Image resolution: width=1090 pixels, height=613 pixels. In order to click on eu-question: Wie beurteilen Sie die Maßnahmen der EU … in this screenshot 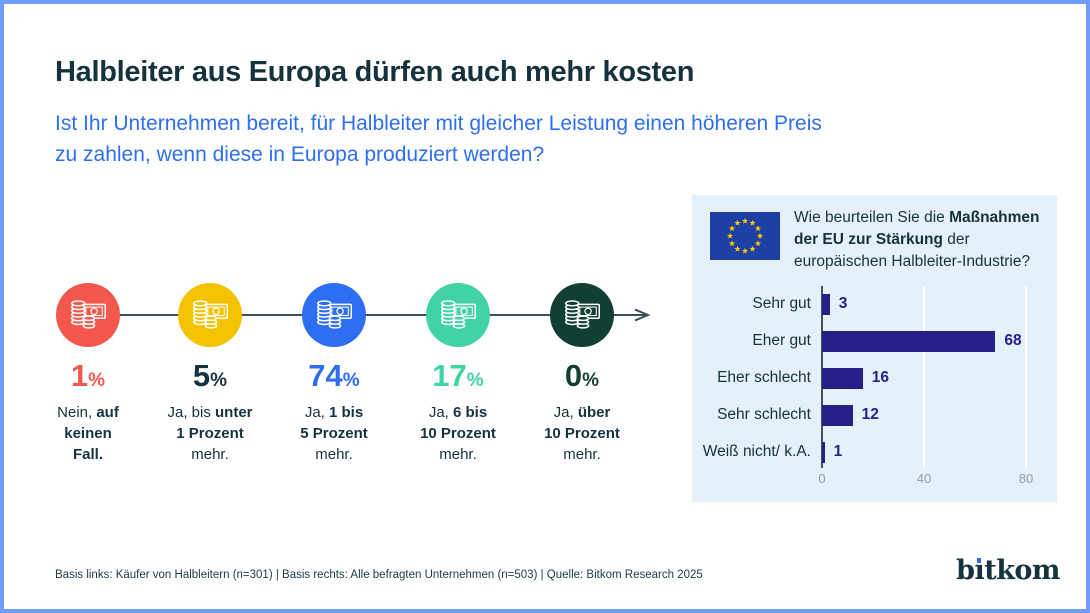, I will do `click(917, 239)`.